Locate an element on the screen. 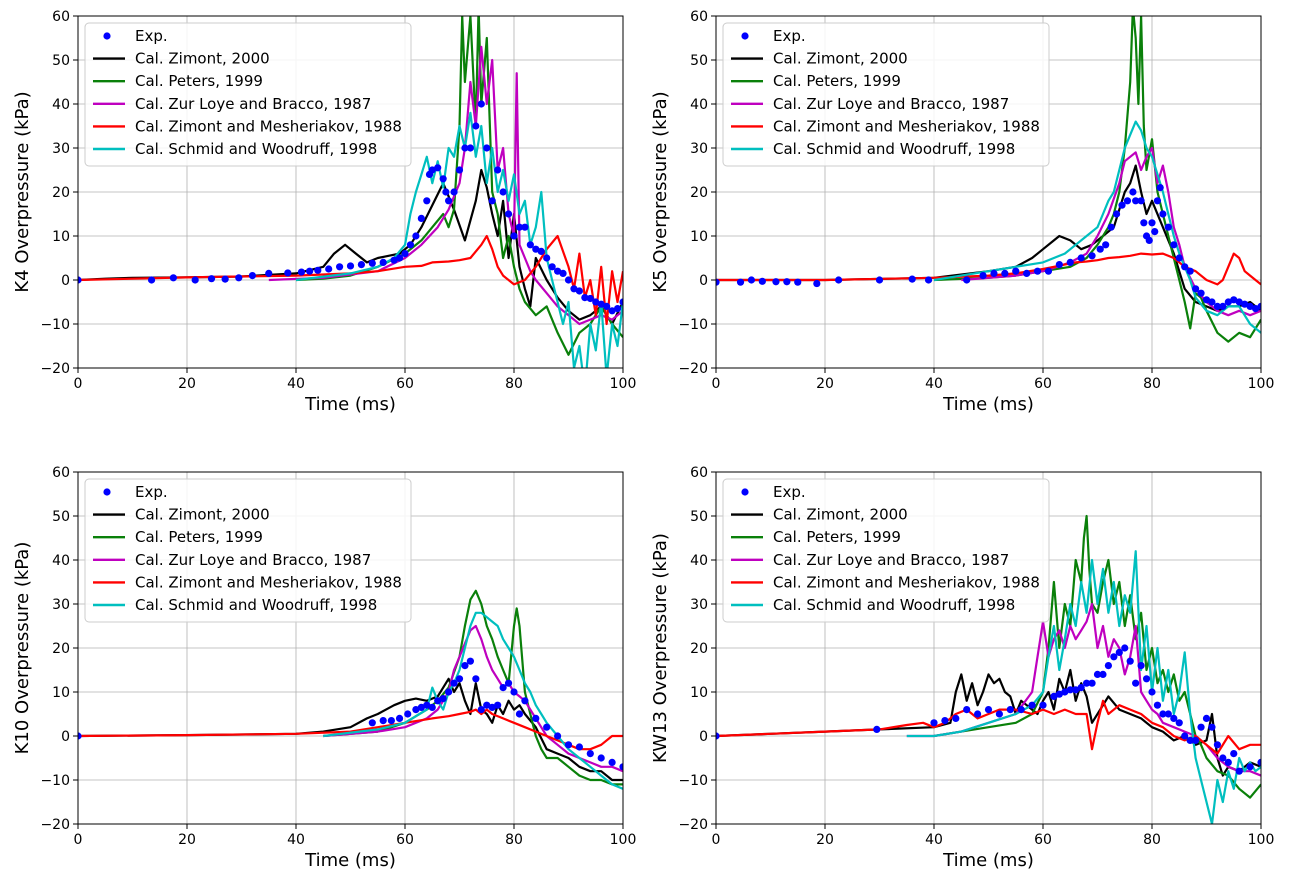  y-tick-label: 40 is located at coordinates (61, 561).